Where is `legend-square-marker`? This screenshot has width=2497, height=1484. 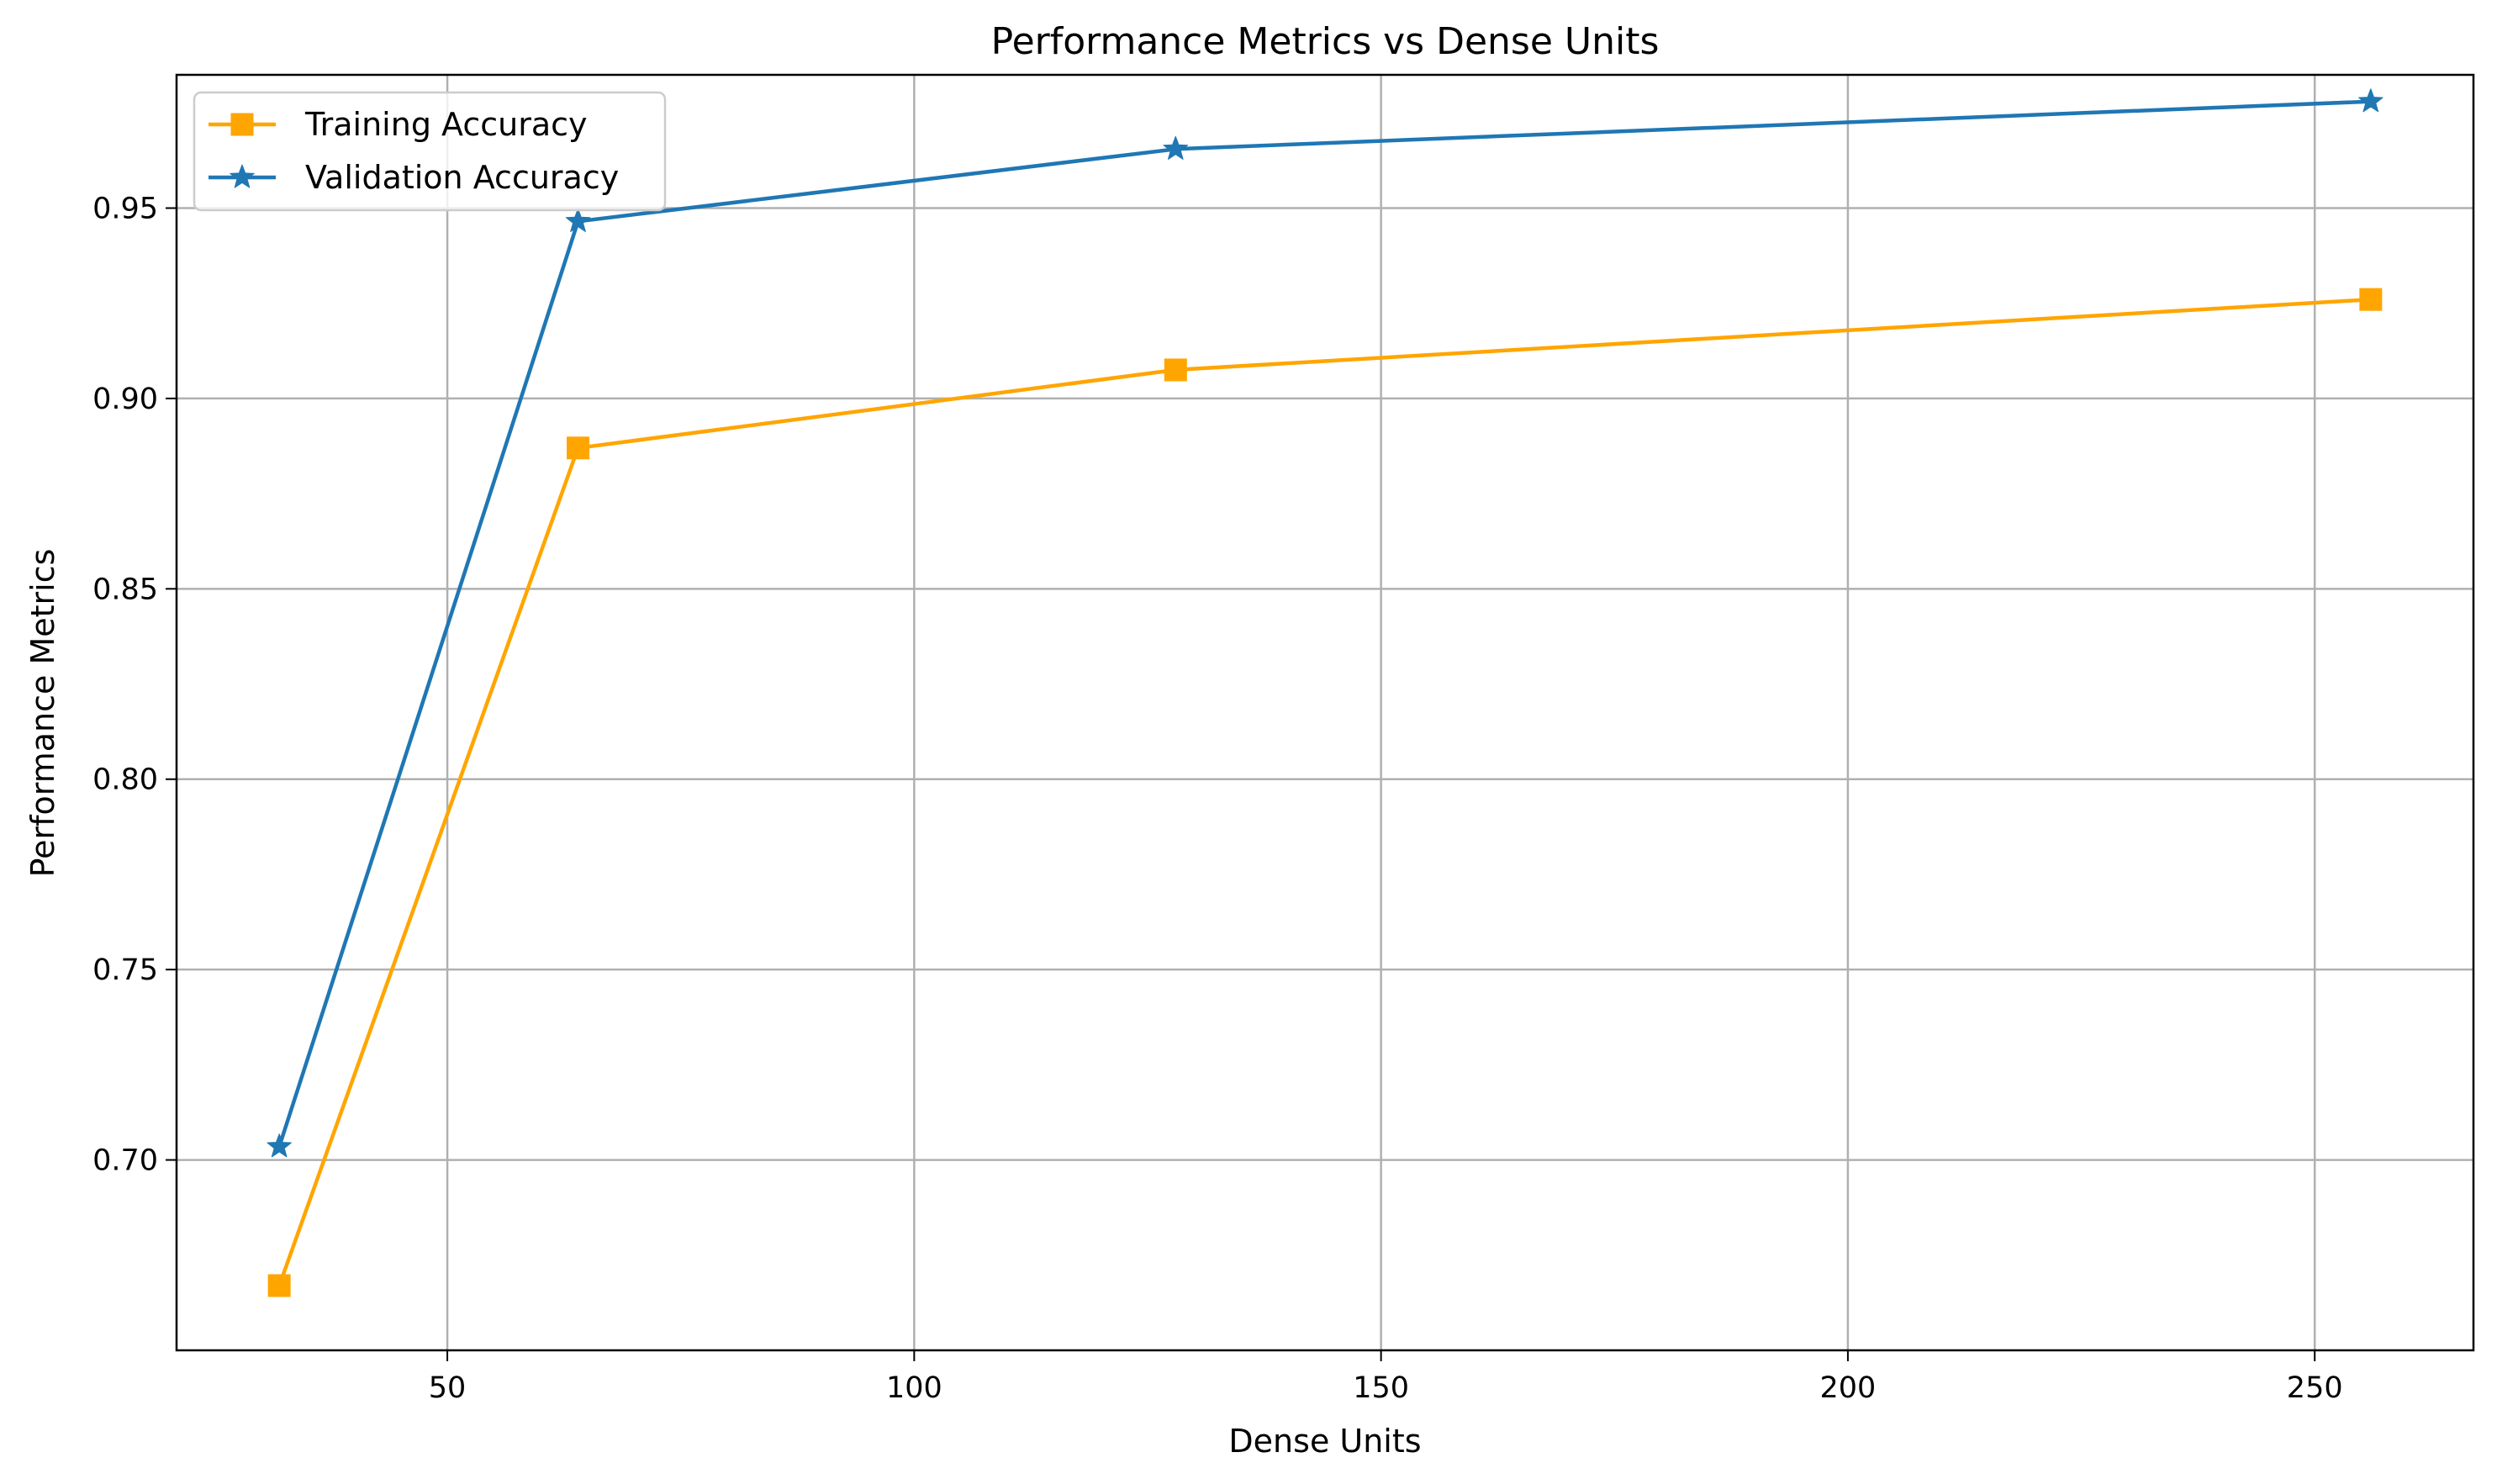
legend-square-marker is located at coordinates (242, 124).